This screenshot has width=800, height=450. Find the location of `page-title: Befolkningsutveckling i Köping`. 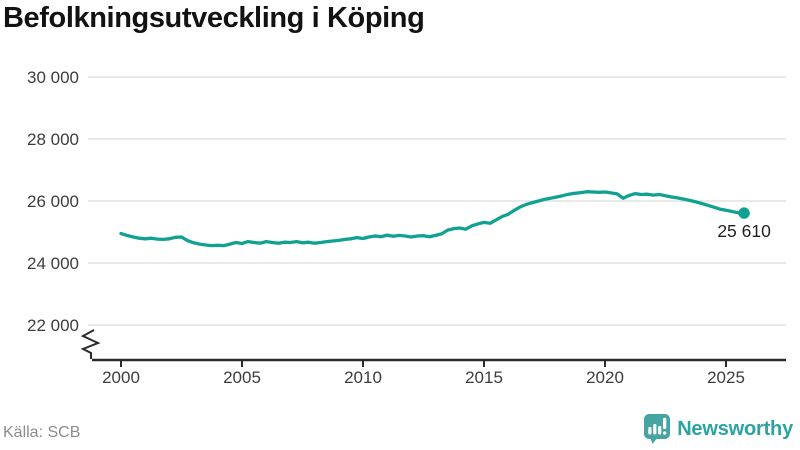

page-title: Befolkningsutveckling i Köping is located at coordinates (214, 18).